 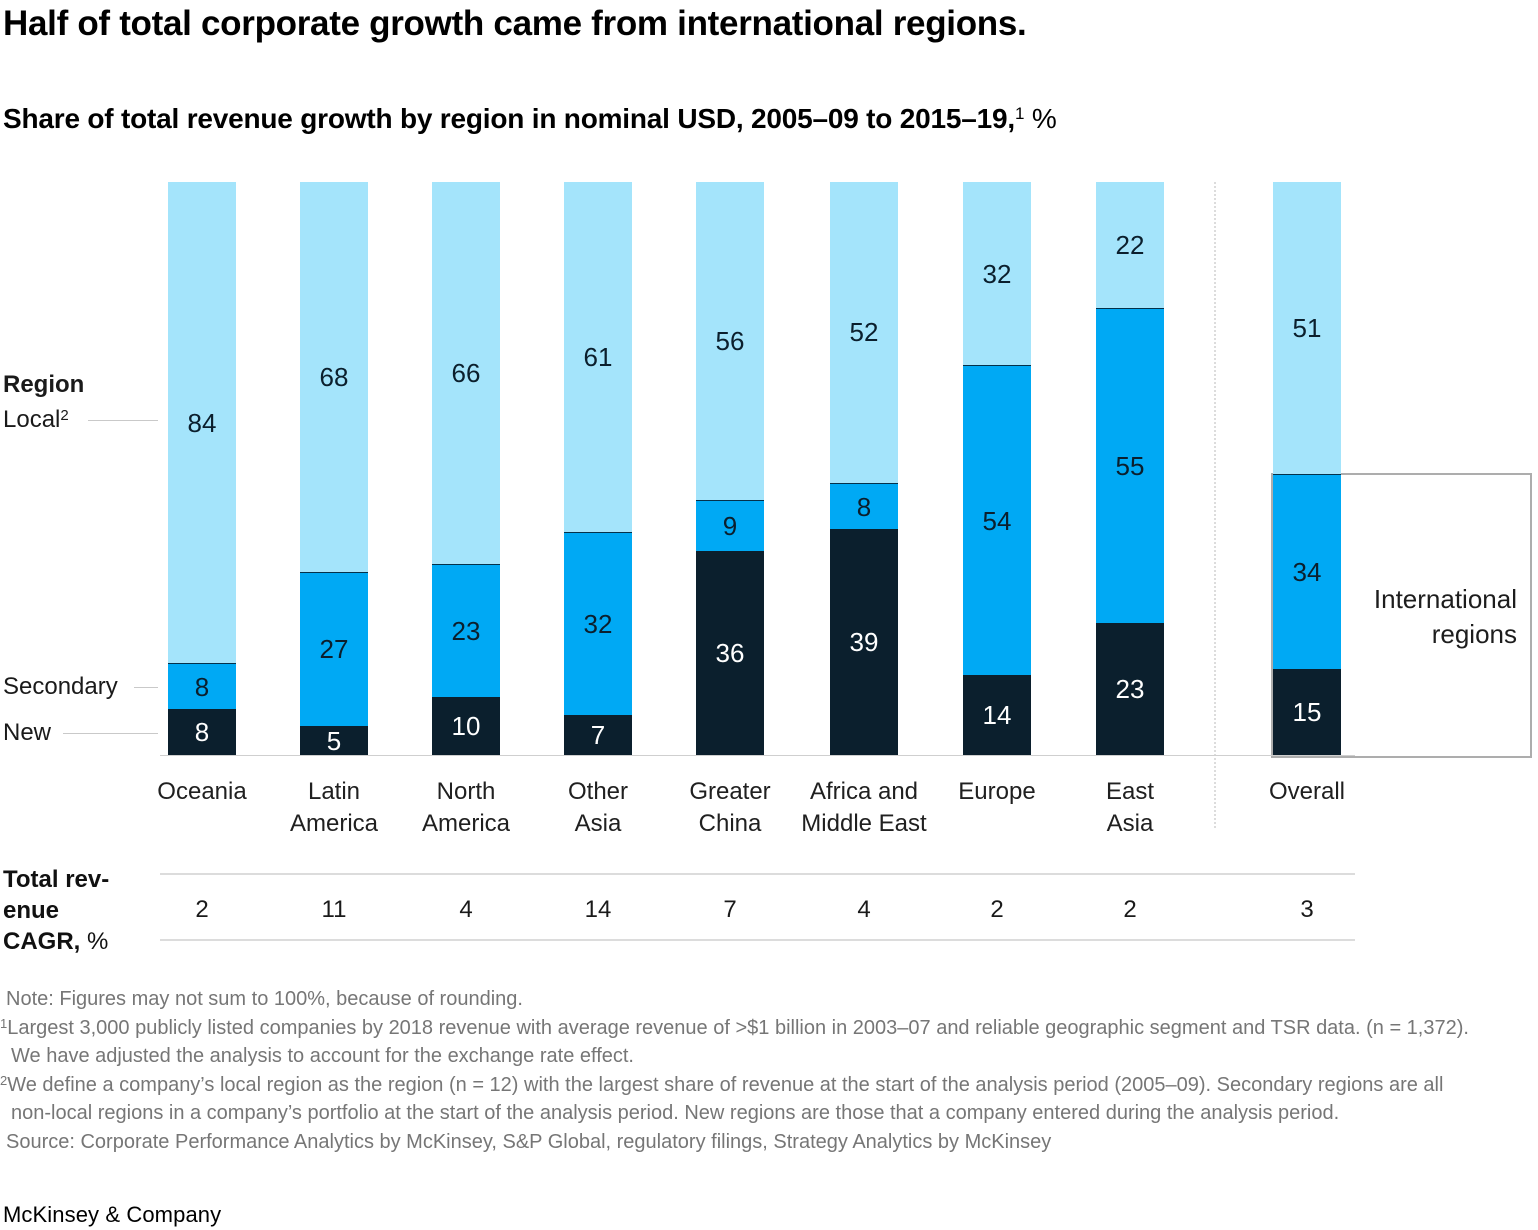 I want to click on bar-value-label: 22, so click(x=1130, y=245).